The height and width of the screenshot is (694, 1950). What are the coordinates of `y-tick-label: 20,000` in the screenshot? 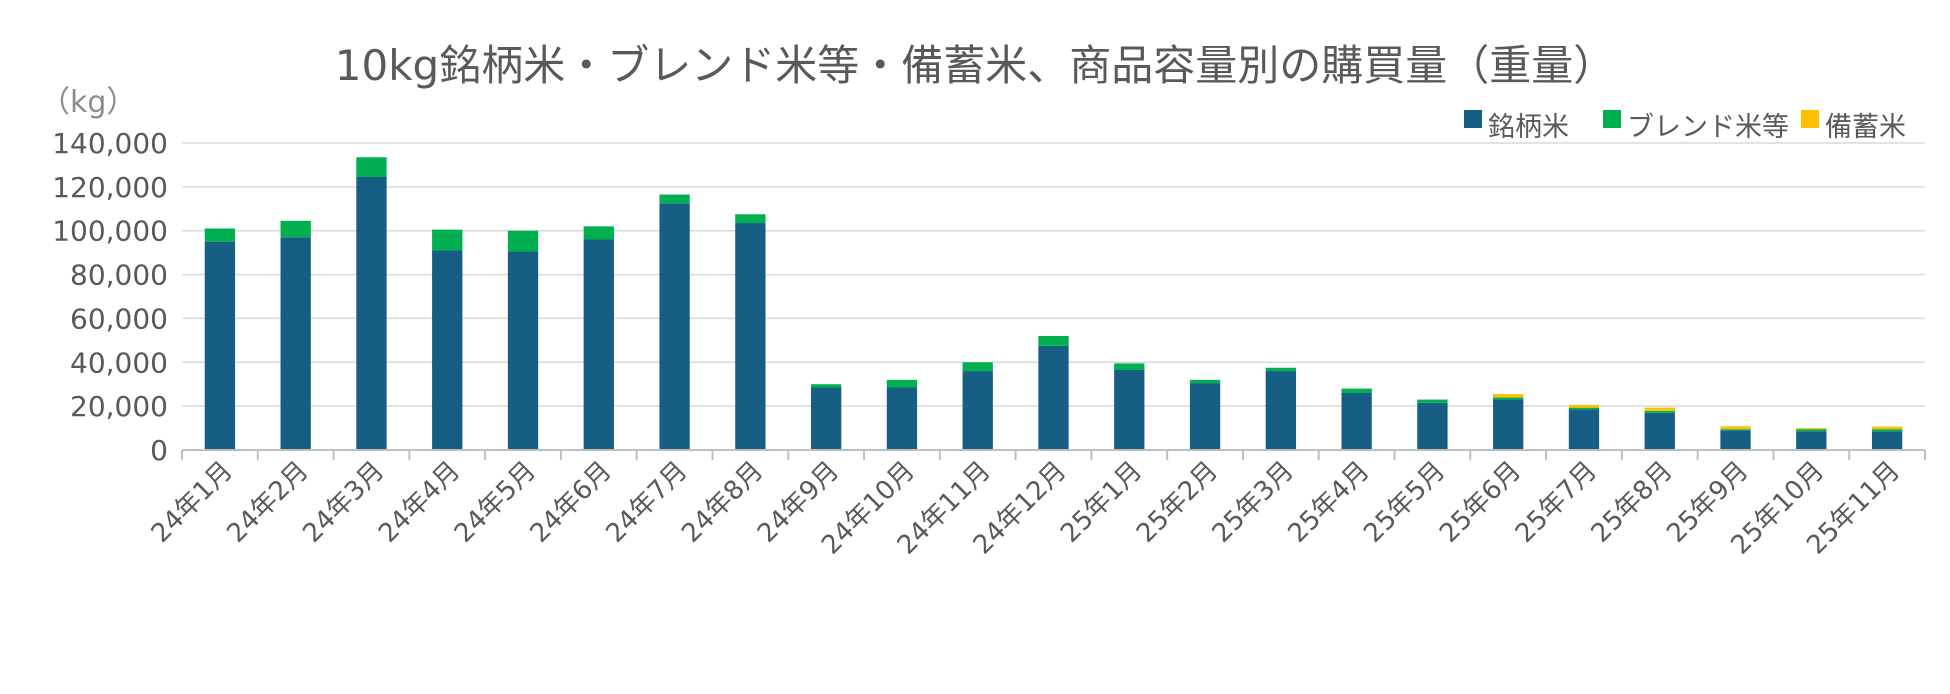 It's located at (119, 406).